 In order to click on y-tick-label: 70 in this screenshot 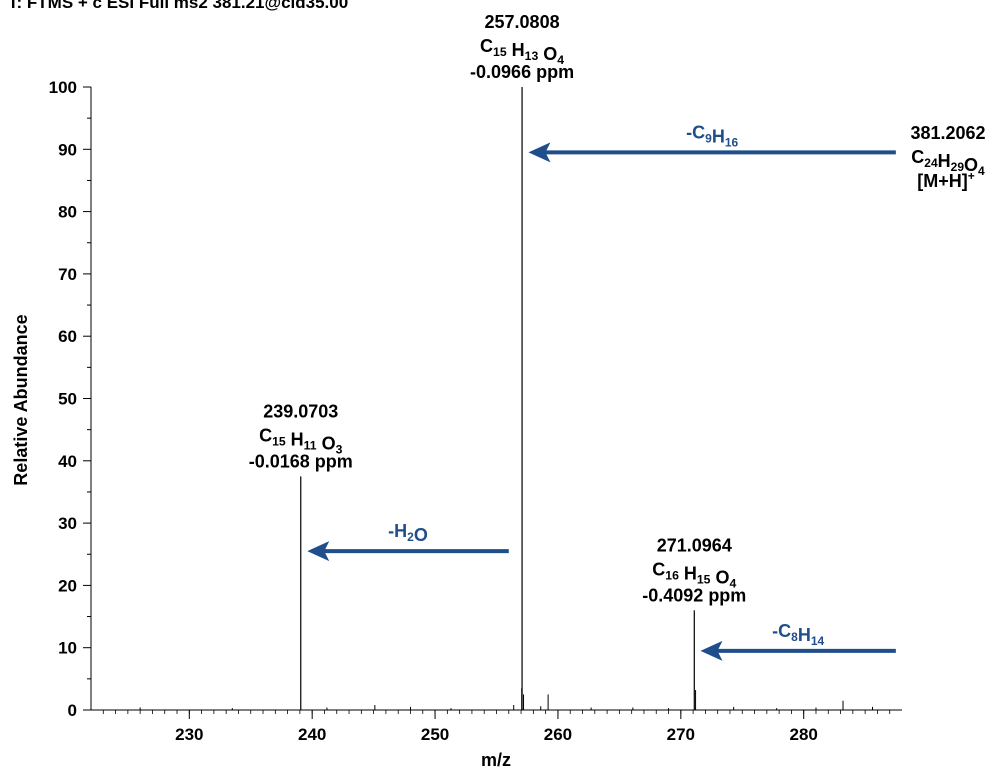, I will do `click(67, 274)`.